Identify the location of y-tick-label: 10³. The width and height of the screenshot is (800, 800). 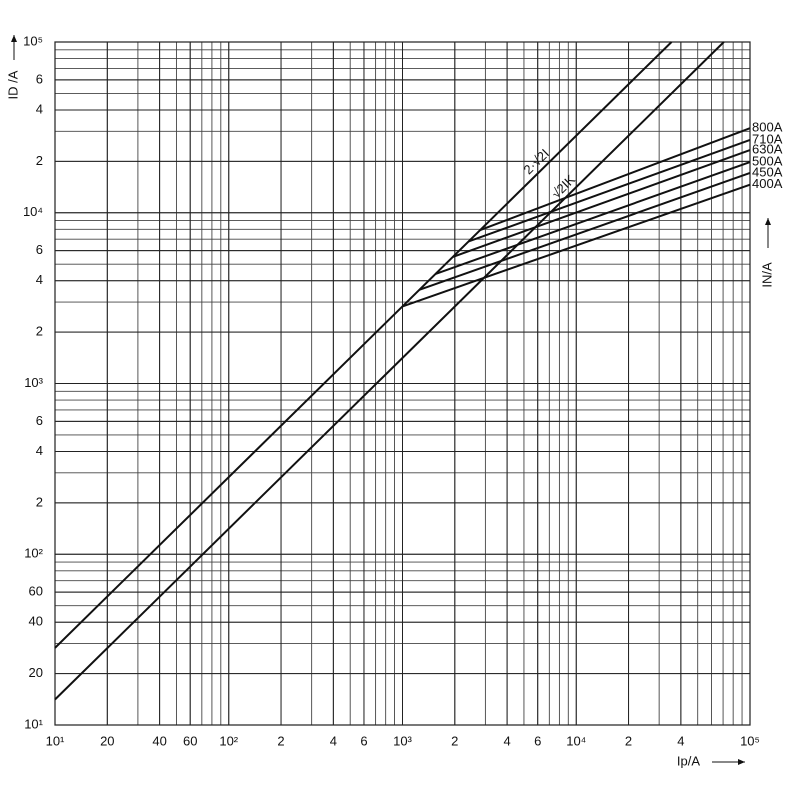
(33, 382).